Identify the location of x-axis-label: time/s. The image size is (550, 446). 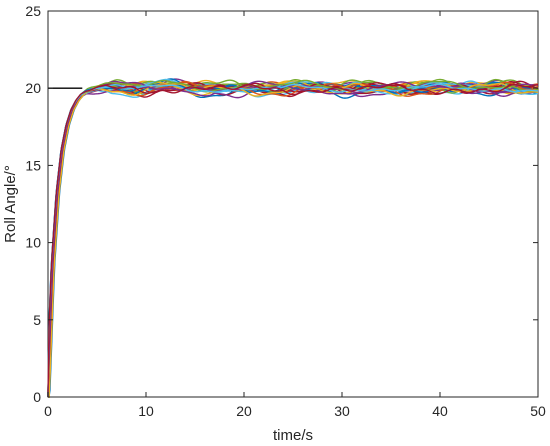
(293, 435).